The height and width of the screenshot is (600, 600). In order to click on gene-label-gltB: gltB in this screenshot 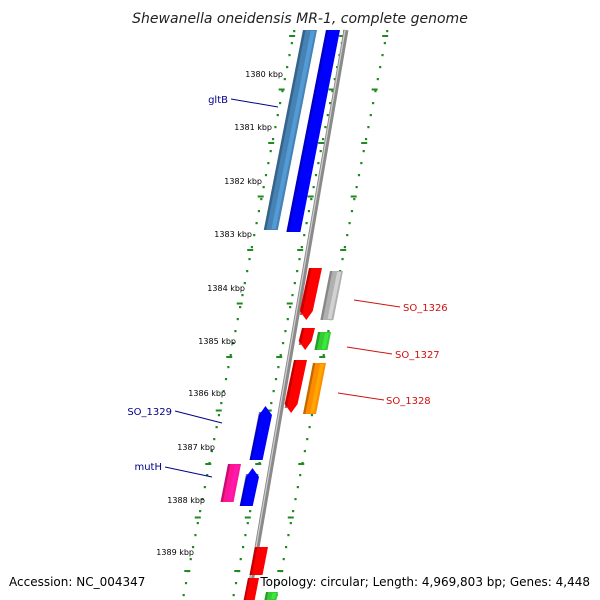, I will do `click(243, 101)`.